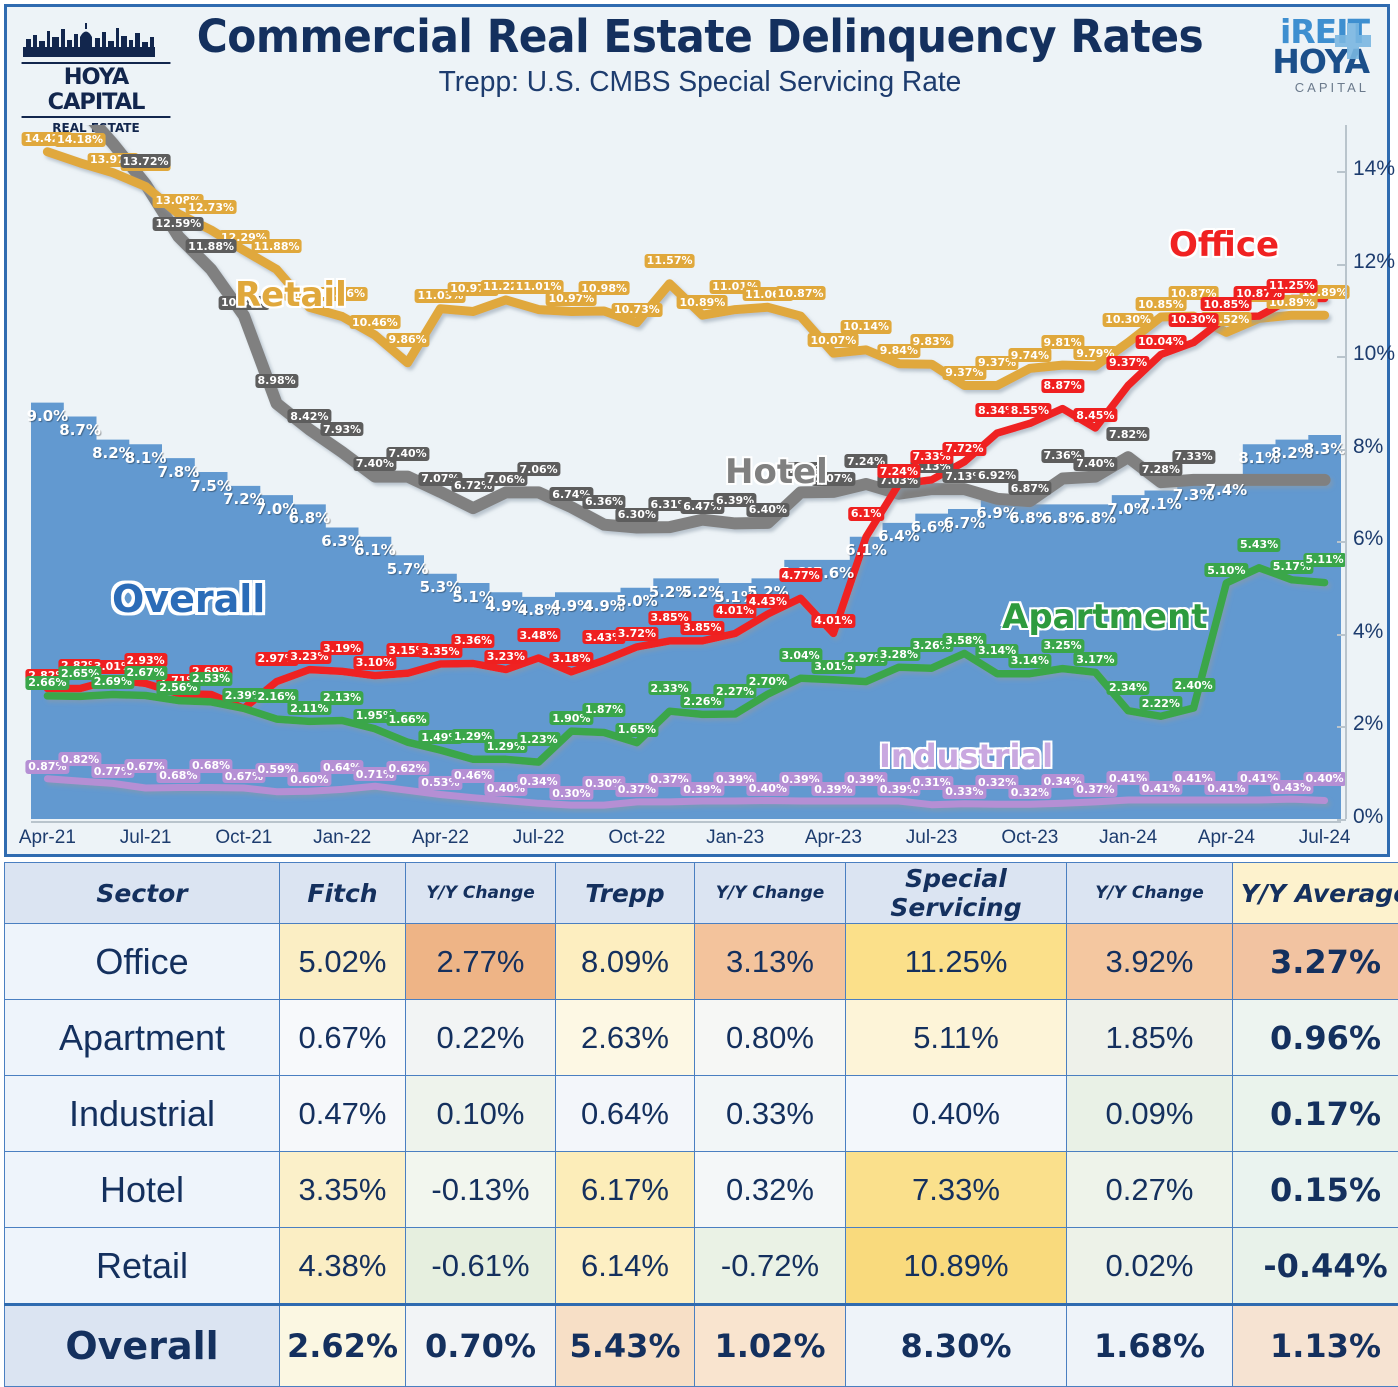  I want to click on cell-avg: 0.96%, so click(1315, 1038).